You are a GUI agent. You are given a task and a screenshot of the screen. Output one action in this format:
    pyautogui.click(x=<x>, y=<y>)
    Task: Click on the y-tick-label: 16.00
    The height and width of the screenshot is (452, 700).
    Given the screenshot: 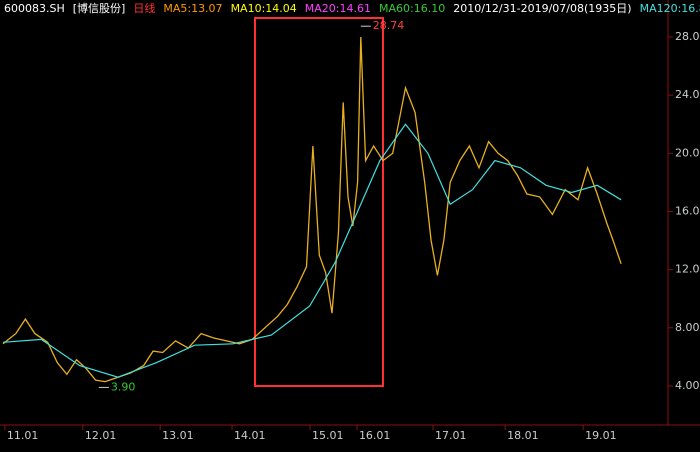 What is the action you would take?
    pyautogui.click(x=687, y=210)
    